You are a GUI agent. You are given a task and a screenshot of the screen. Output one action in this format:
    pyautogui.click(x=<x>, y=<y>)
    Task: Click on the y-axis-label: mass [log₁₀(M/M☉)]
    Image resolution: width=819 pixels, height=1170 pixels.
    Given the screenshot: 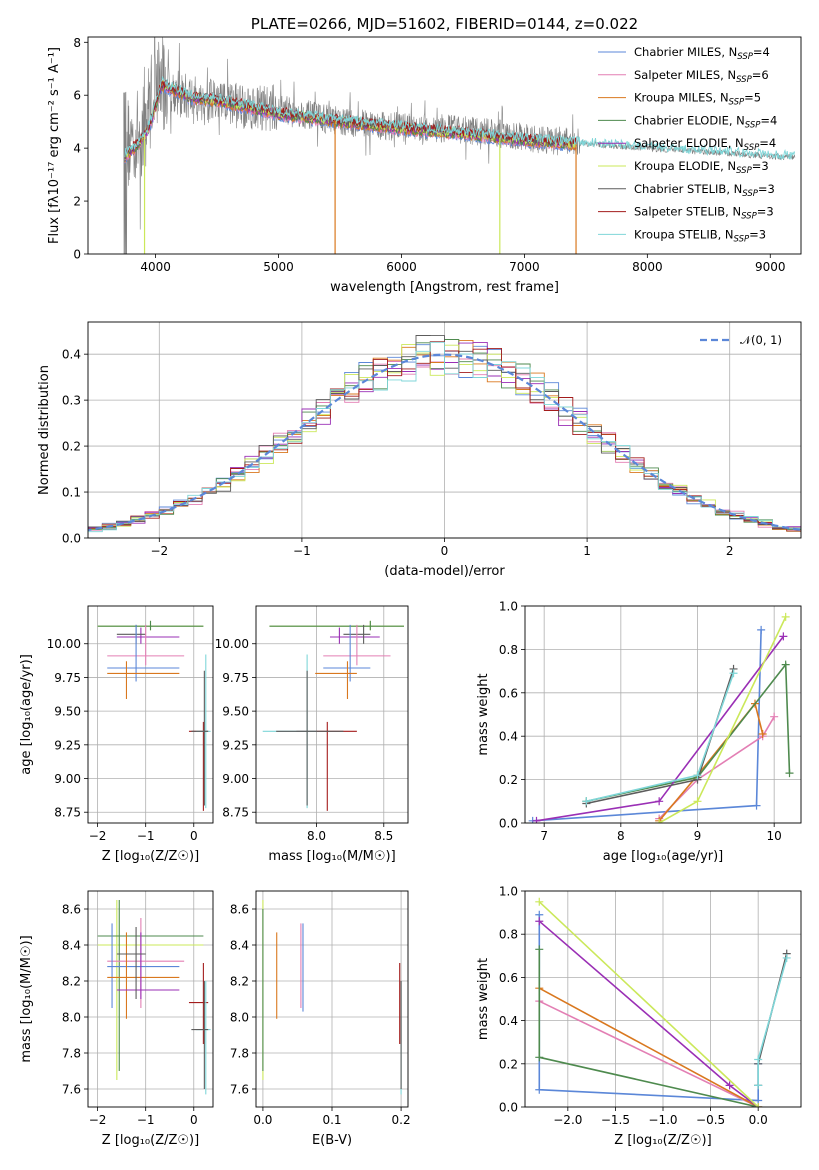 What is the action you would take?
    pyautogui.click(x=26, y=998)
    